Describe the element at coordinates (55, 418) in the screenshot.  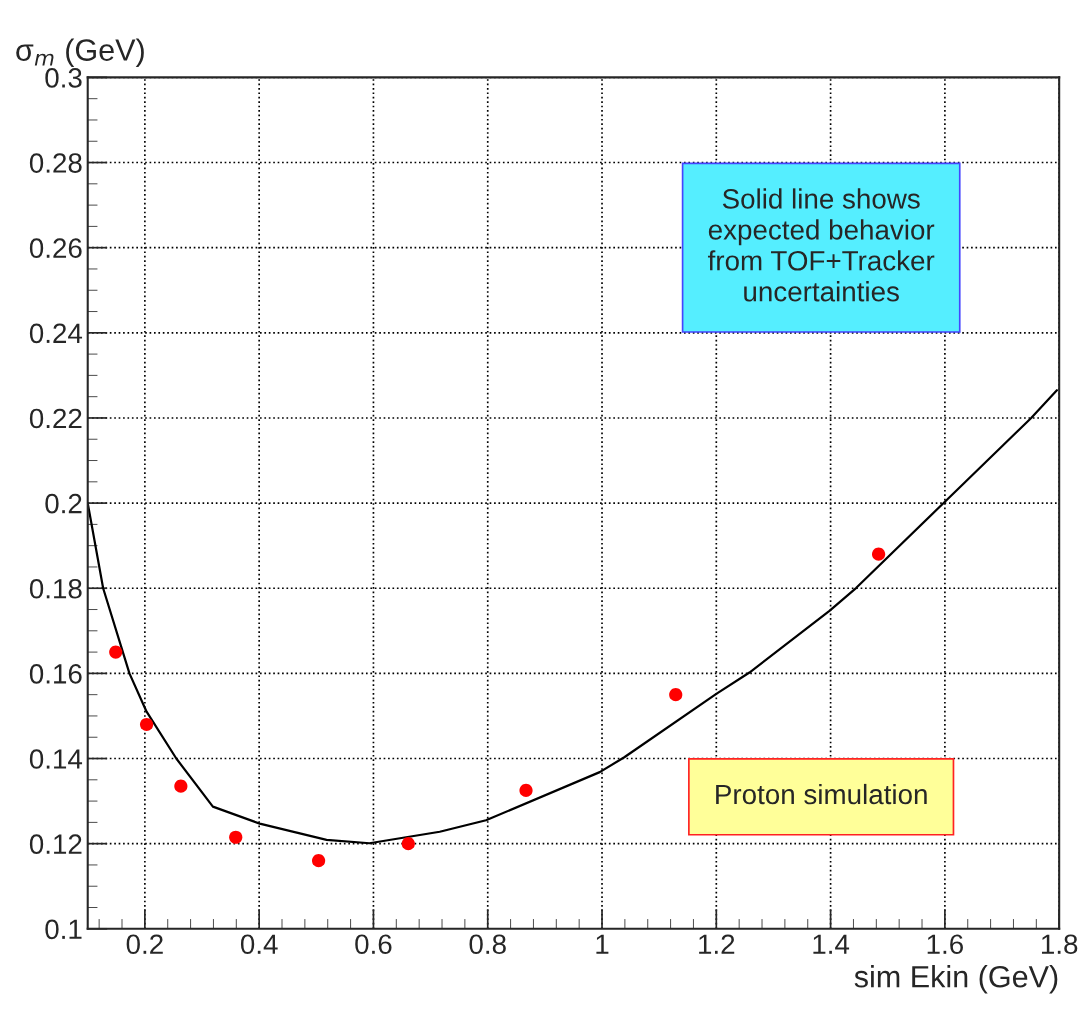
I see `y-tick-label: 0.22` at that location.